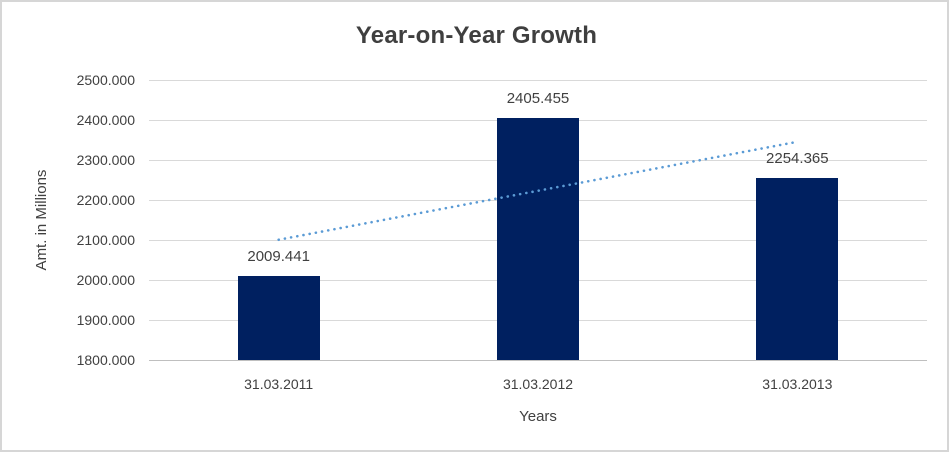  What do you see at coordinates (538, 384) in the screenshot?
I see `x-tick-label: 31.03.2012` at bounding box center [538, 384].